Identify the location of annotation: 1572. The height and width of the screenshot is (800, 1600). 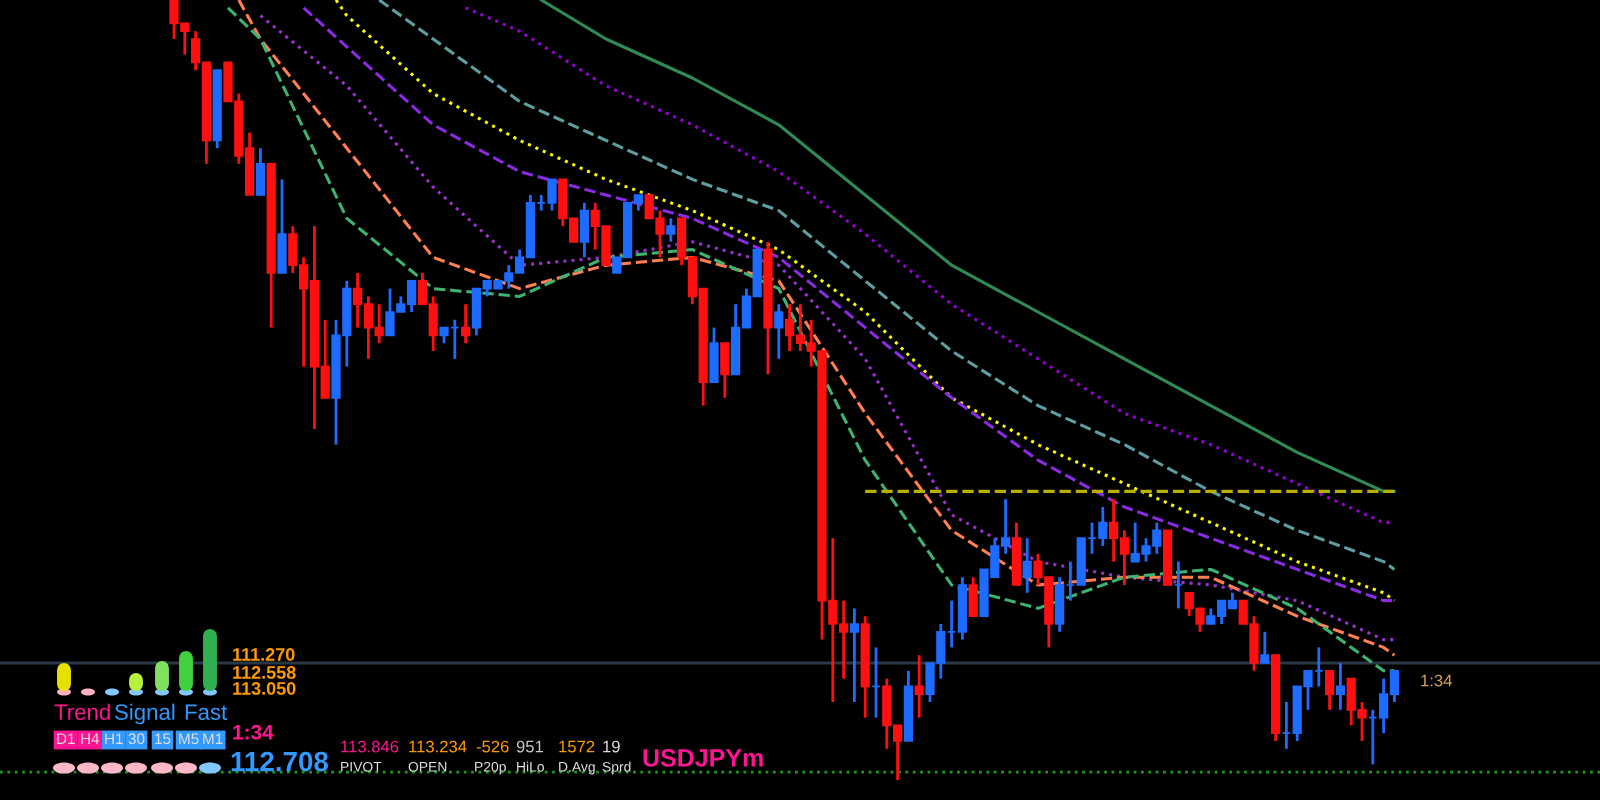
(577, 746).